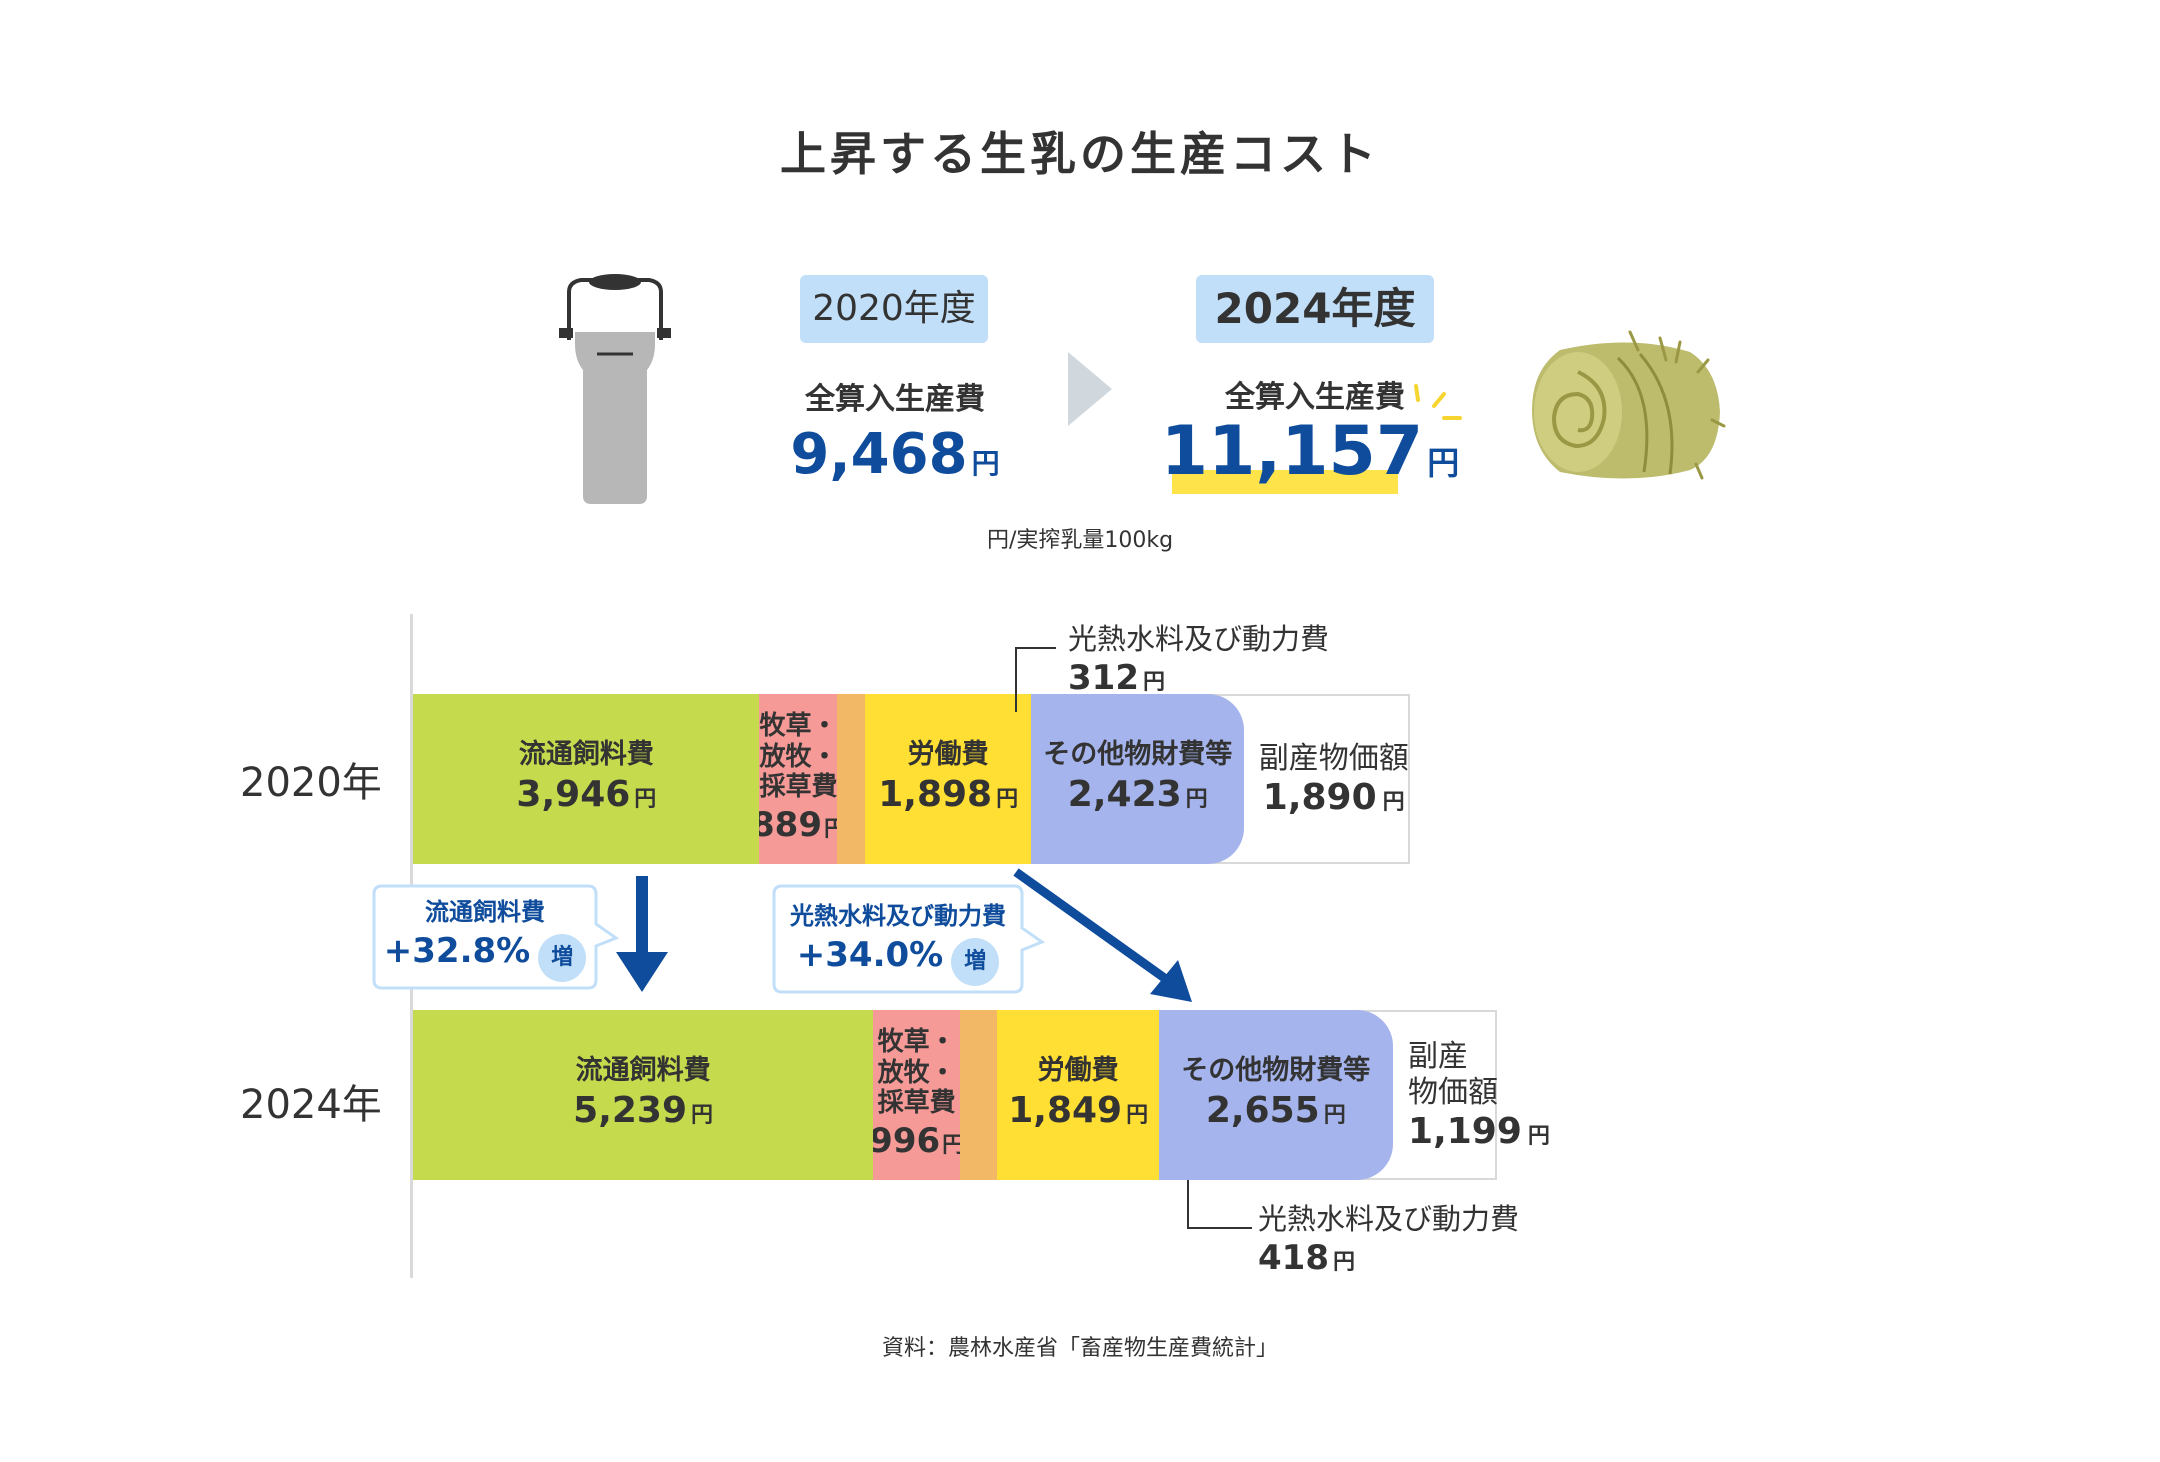 Image resolution: width=2160 pixels, height=1462 pixels. I want to click on bar-segment-pasture: 牧草・ 放牧・ 採草費 996円, so click(916, 1095).